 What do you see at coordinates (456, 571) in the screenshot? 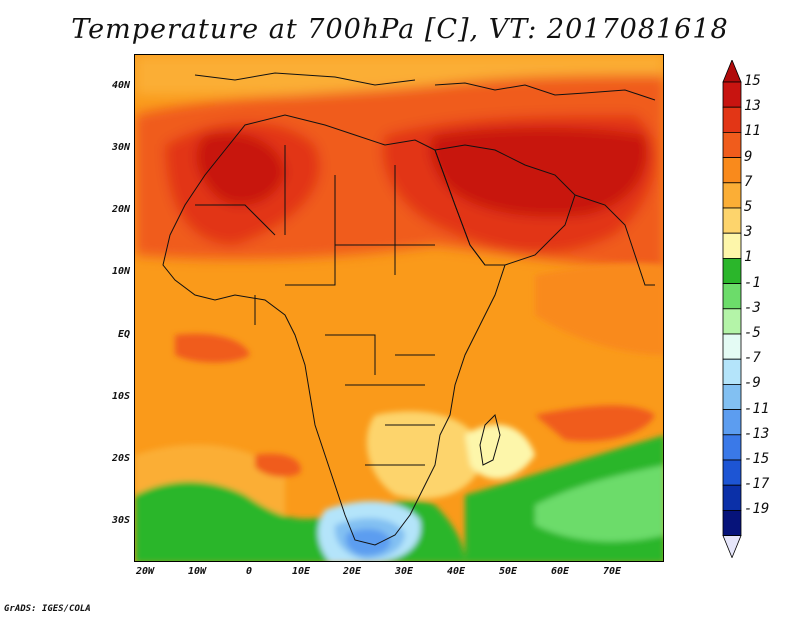
I see `lon-label-40e: 40E` at bounding box center [456, 571].